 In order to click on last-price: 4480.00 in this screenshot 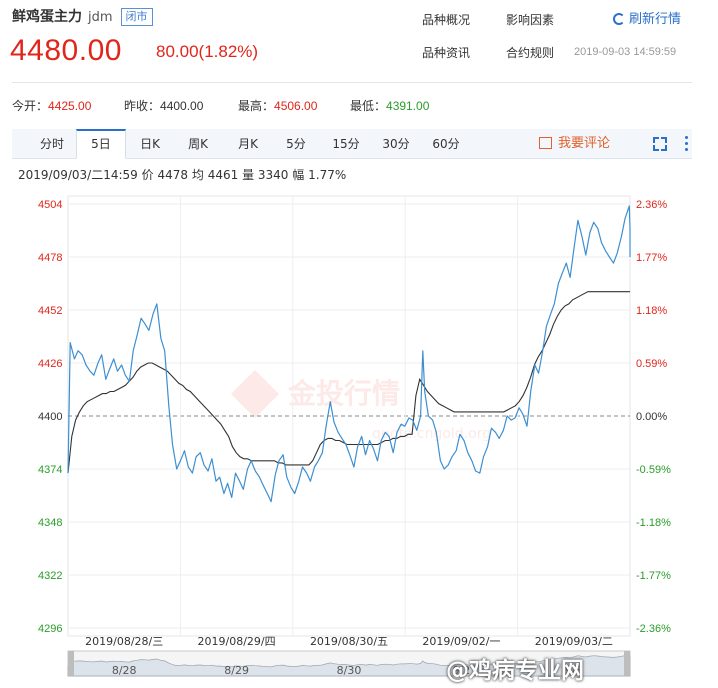, I will do `click(66, 50)`.